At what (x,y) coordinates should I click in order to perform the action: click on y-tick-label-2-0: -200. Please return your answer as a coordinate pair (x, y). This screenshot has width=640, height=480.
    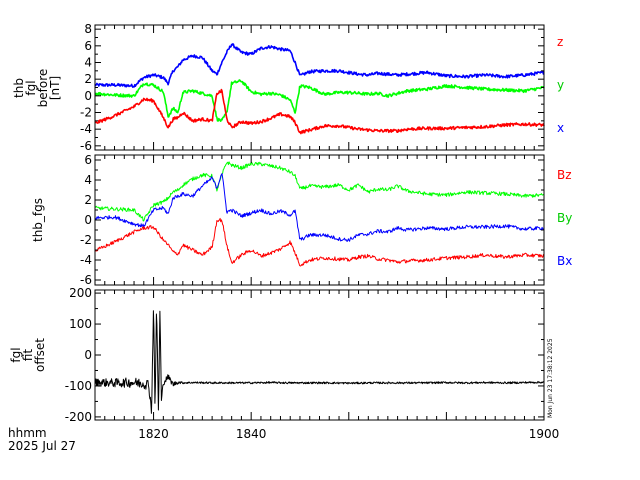
    Looking at the image, I should click on (78, 417).